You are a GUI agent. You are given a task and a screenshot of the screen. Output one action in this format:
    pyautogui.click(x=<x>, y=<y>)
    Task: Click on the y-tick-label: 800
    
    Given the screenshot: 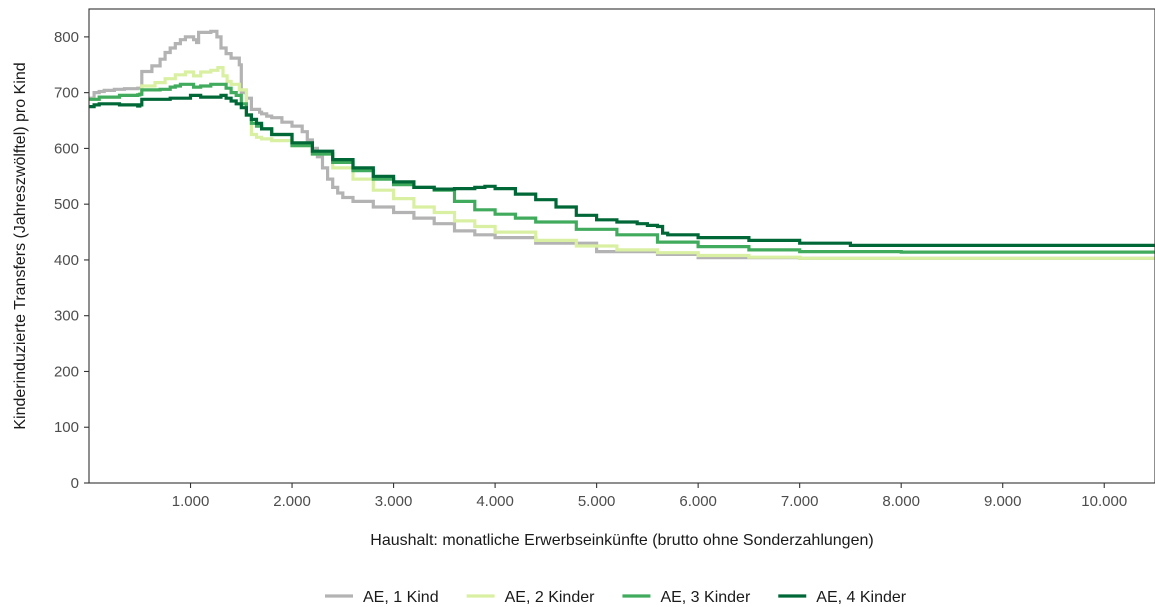 What is the action you would take?
    pyautogui.click(x=66, y=37)
    